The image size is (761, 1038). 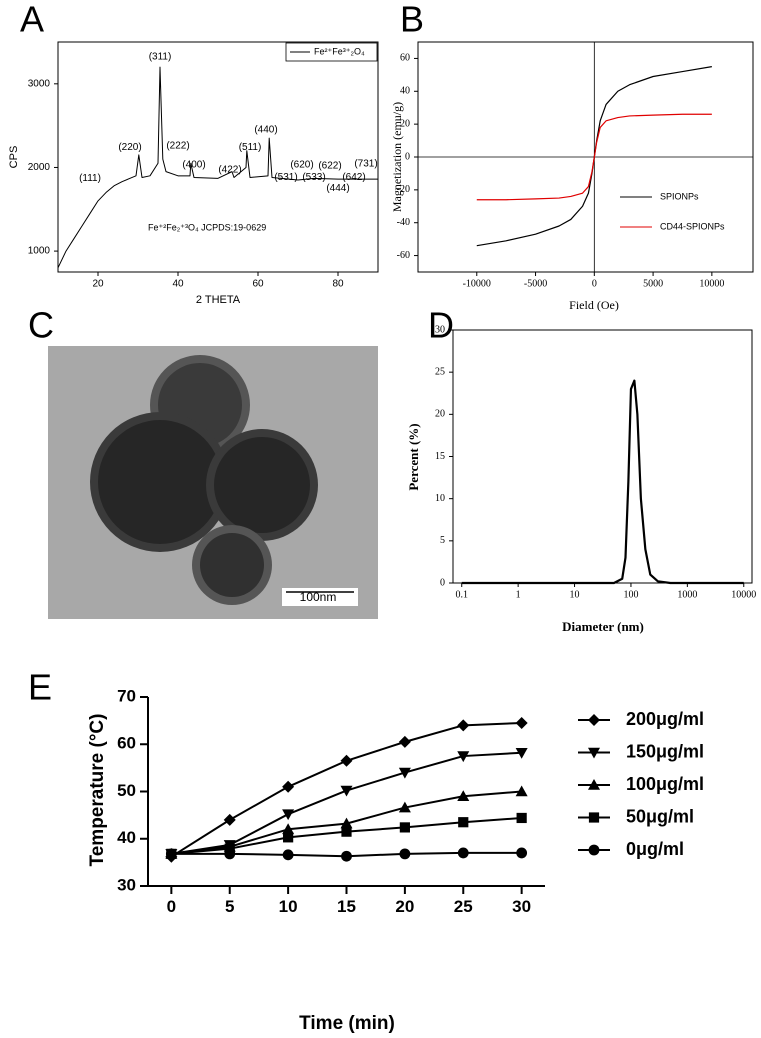 I want to click on peak-label: (731), so click(x=365, y=164).